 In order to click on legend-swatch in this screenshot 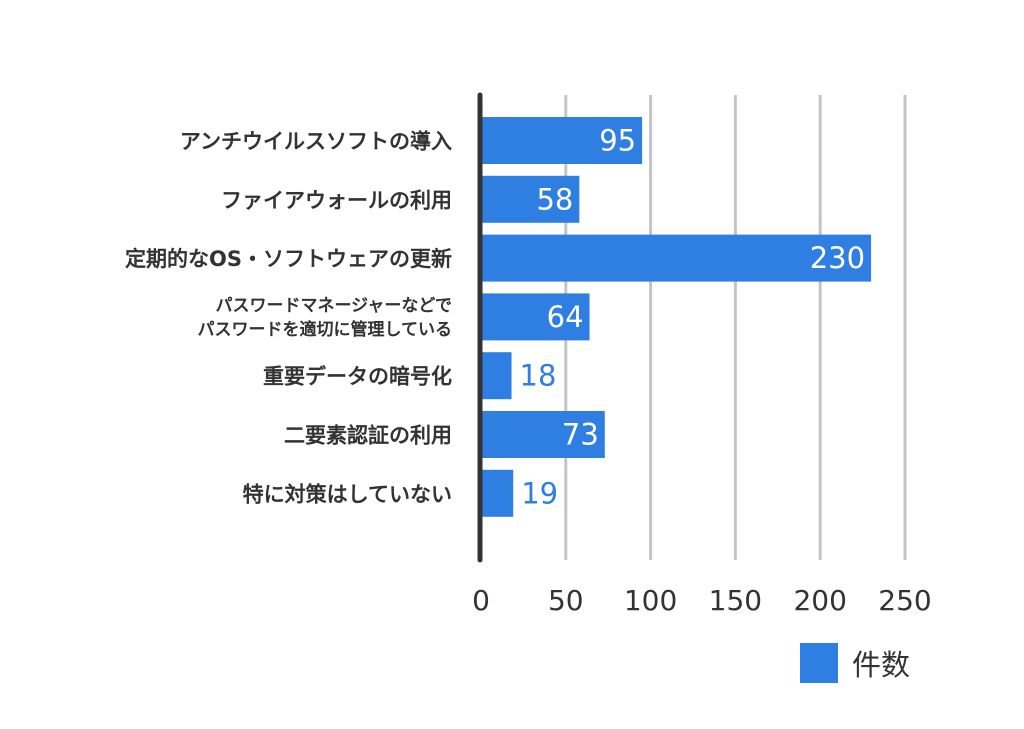, I will do `click(819, 663)`.